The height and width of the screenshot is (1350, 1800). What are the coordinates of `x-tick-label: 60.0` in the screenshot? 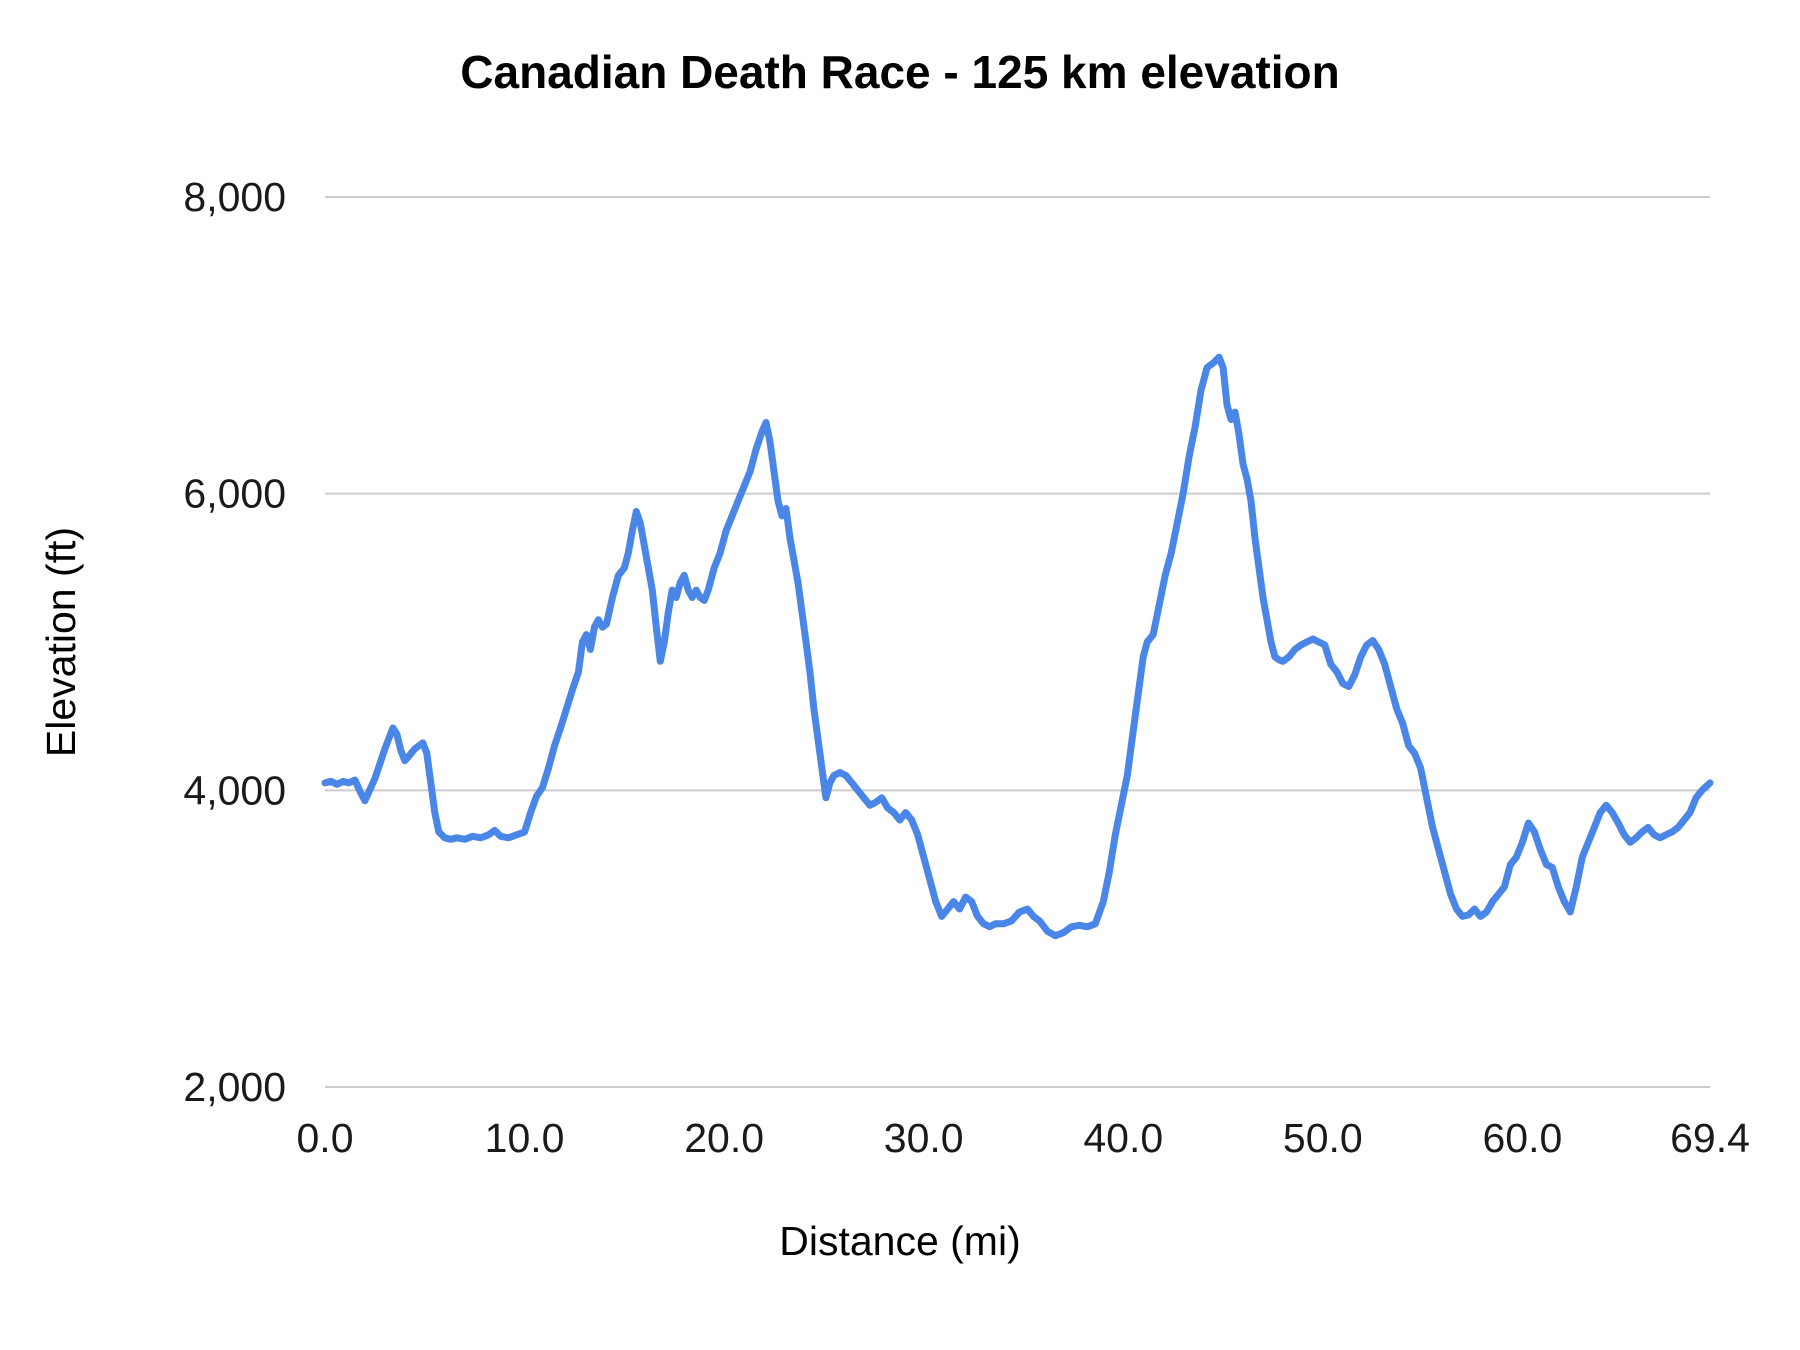 It's located at (1523, 1138).